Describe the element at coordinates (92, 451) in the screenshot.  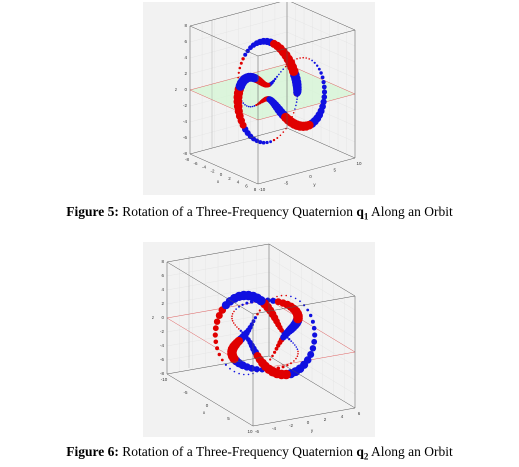
I see `caption-label: Figure 6:` at that location.